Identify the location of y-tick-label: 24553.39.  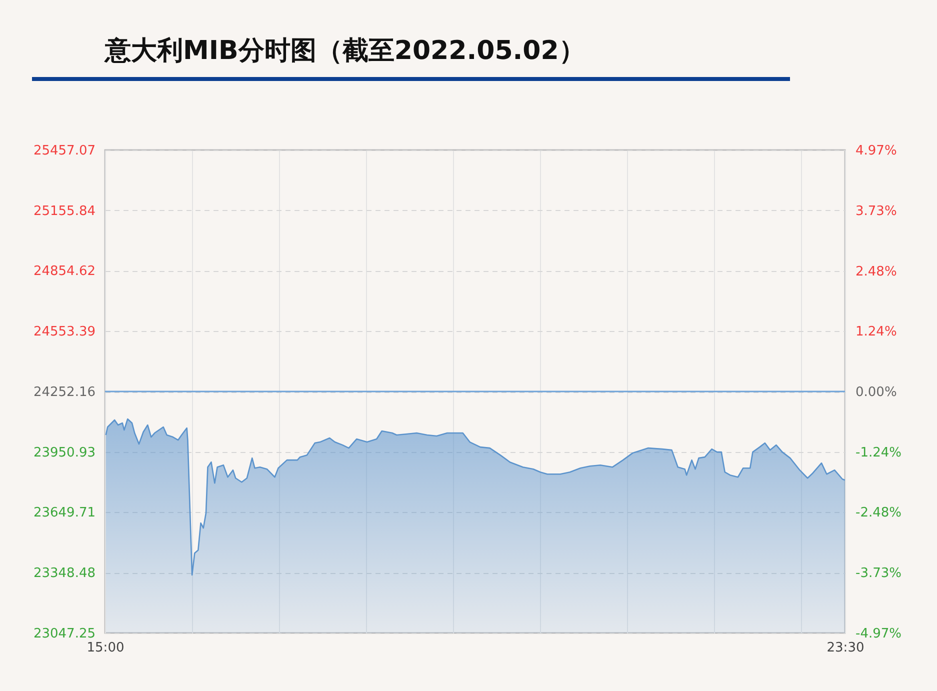
(64, 332).